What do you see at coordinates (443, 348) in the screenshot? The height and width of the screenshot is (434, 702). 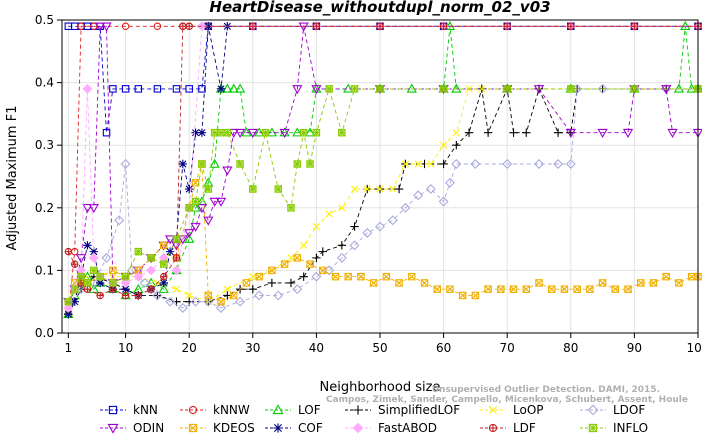 I see `x-tick-label: 60` at bounding box center [443, 348].